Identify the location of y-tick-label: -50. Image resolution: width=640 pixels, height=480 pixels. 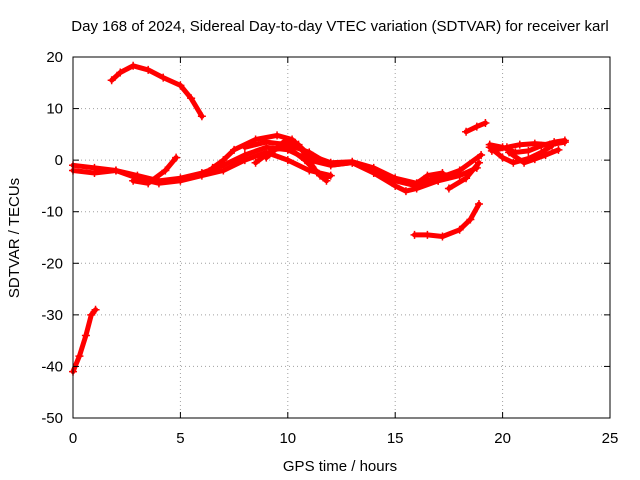
(52, 418).